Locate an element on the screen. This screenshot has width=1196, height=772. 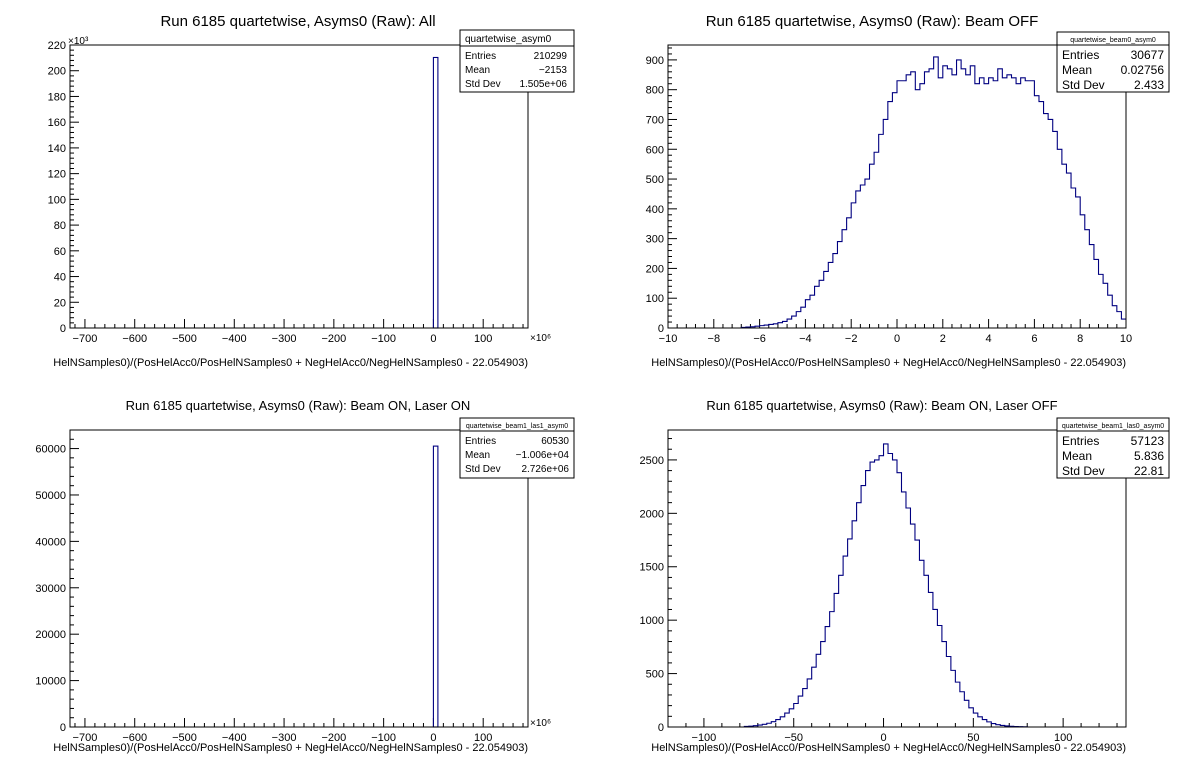
y-tick-label: 2500 is located at coordinates (652, 461).